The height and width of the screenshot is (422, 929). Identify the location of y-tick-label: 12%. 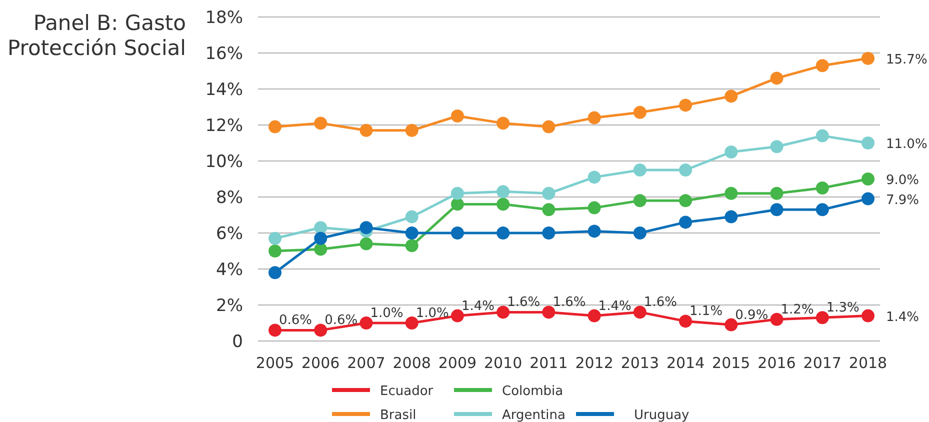
(224, 126).